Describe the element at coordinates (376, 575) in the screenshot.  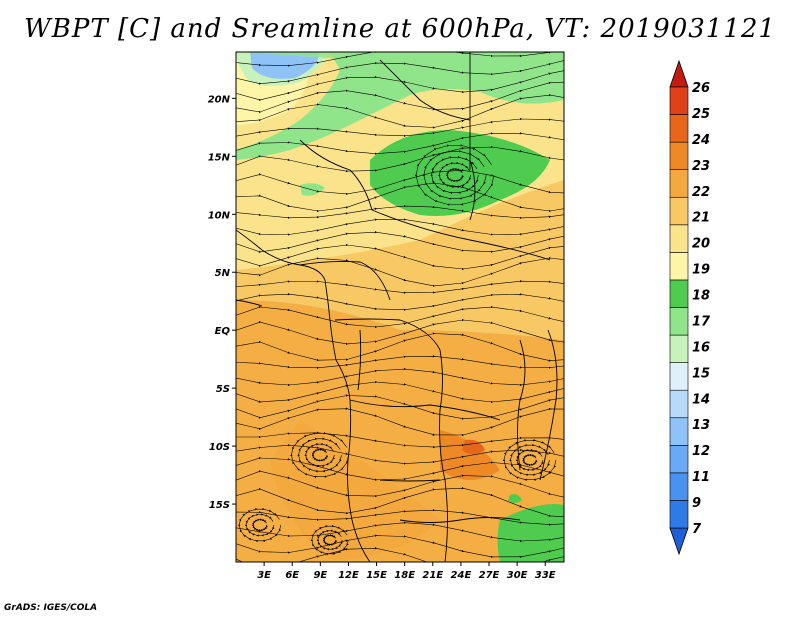
I see `lon-tick-label: 15E` at that location.